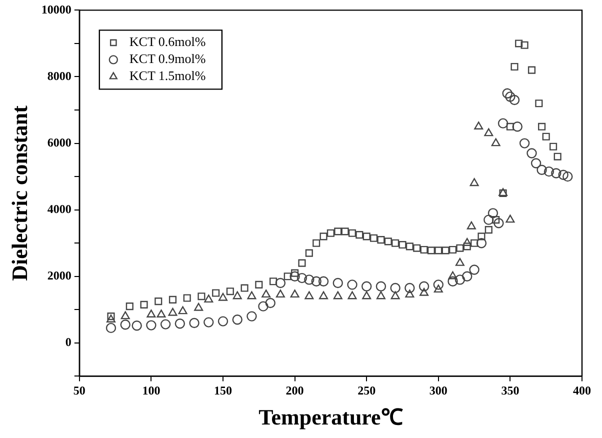  What do you see at coordinates (151, 390) in the screenshot?
I see `x-tick-label: 100` at bounding box center [151, 390].